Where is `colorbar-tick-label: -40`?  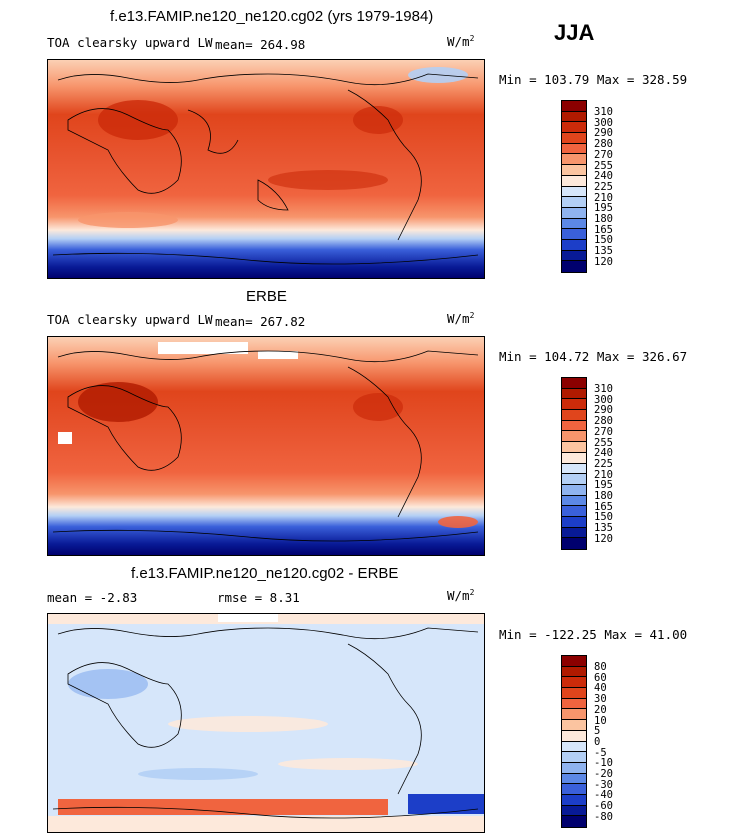 colorbar-tick-label: -40 is located at coordinates (603, 795).